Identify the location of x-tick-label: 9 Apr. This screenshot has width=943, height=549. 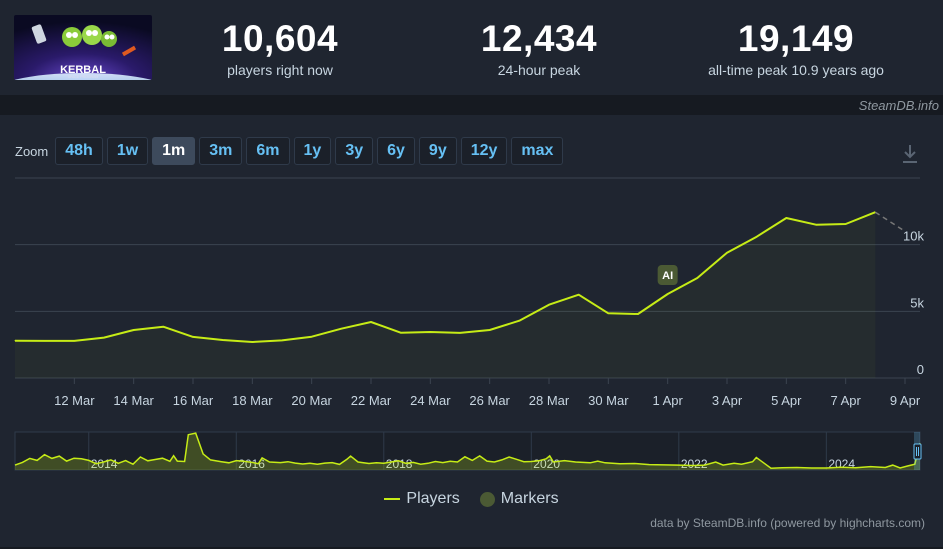
(905, 400).